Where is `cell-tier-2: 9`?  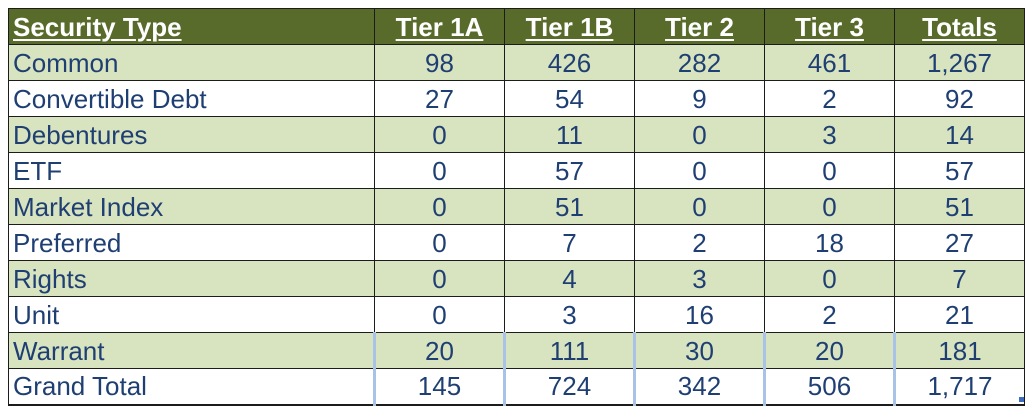
cell-tier-2: 9 is located at coordinates (699, 98).